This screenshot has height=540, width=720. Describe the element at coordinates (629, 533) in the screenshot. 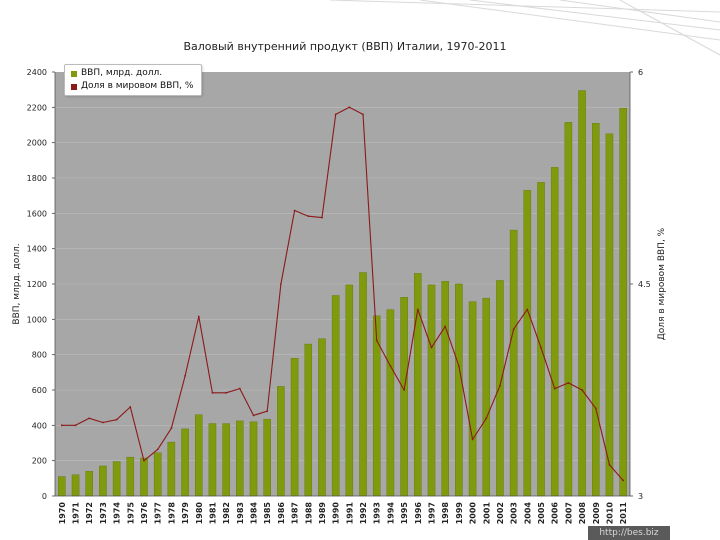

I see `watermark: http://bes.biz` at that location.